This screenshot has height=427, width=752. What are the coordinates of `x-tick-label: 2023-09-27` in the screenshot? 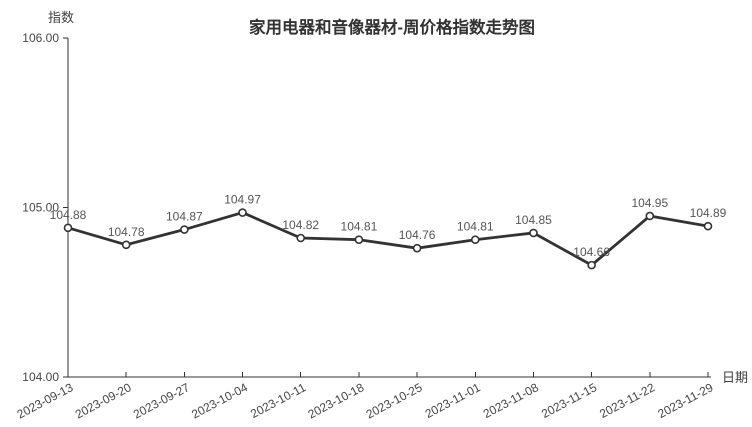 It's located at (161, 400).